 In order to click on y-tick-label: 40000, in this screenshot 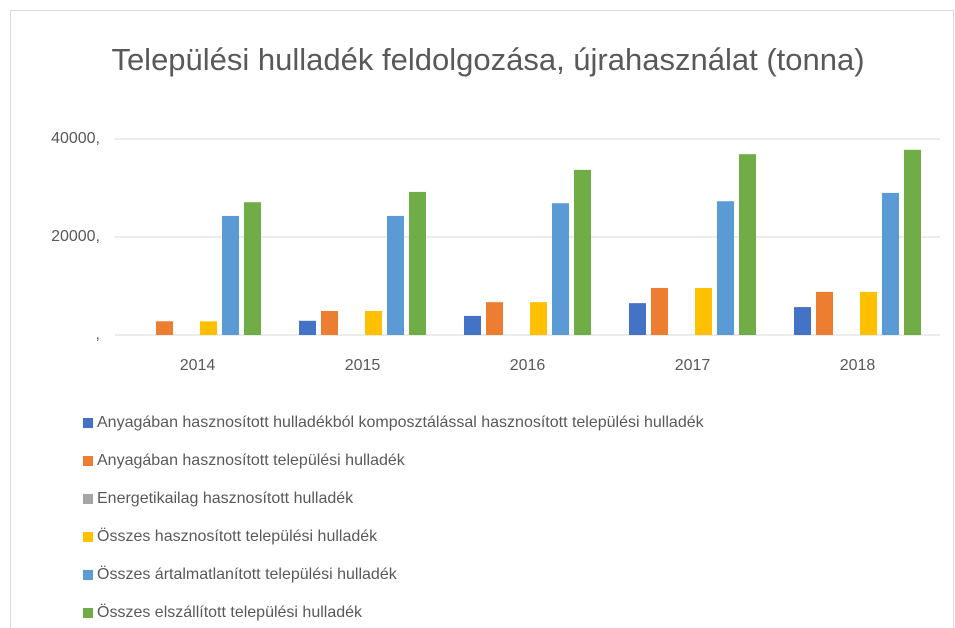, I will do `click(75, 138)`.